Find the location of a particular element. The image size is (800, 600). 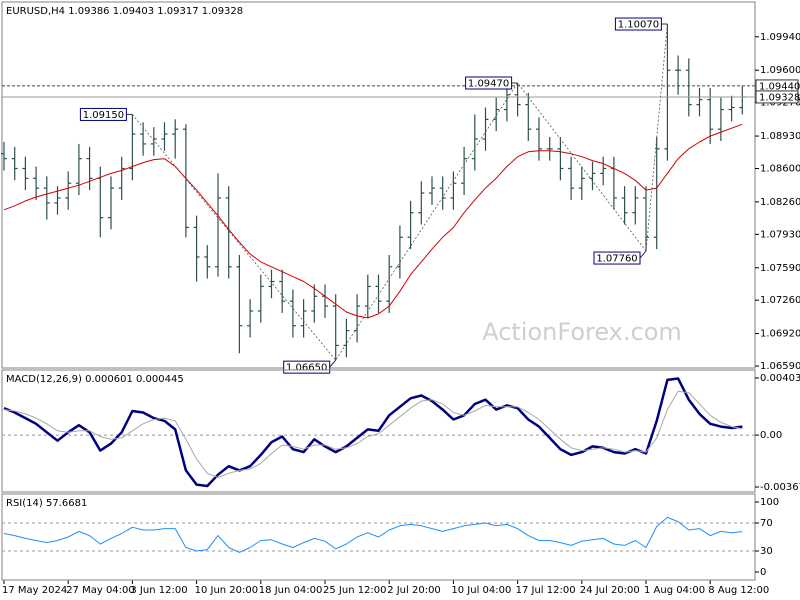

x-tick-label: 17 Jul 12:00 is located at coordinates (546, 590).